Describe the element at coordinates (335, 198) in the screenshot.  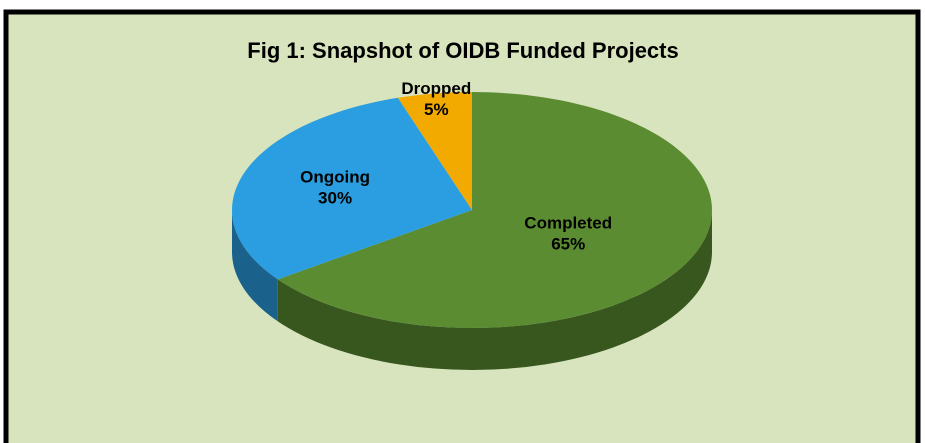
I see `slice-value-label: 30%` at that location.